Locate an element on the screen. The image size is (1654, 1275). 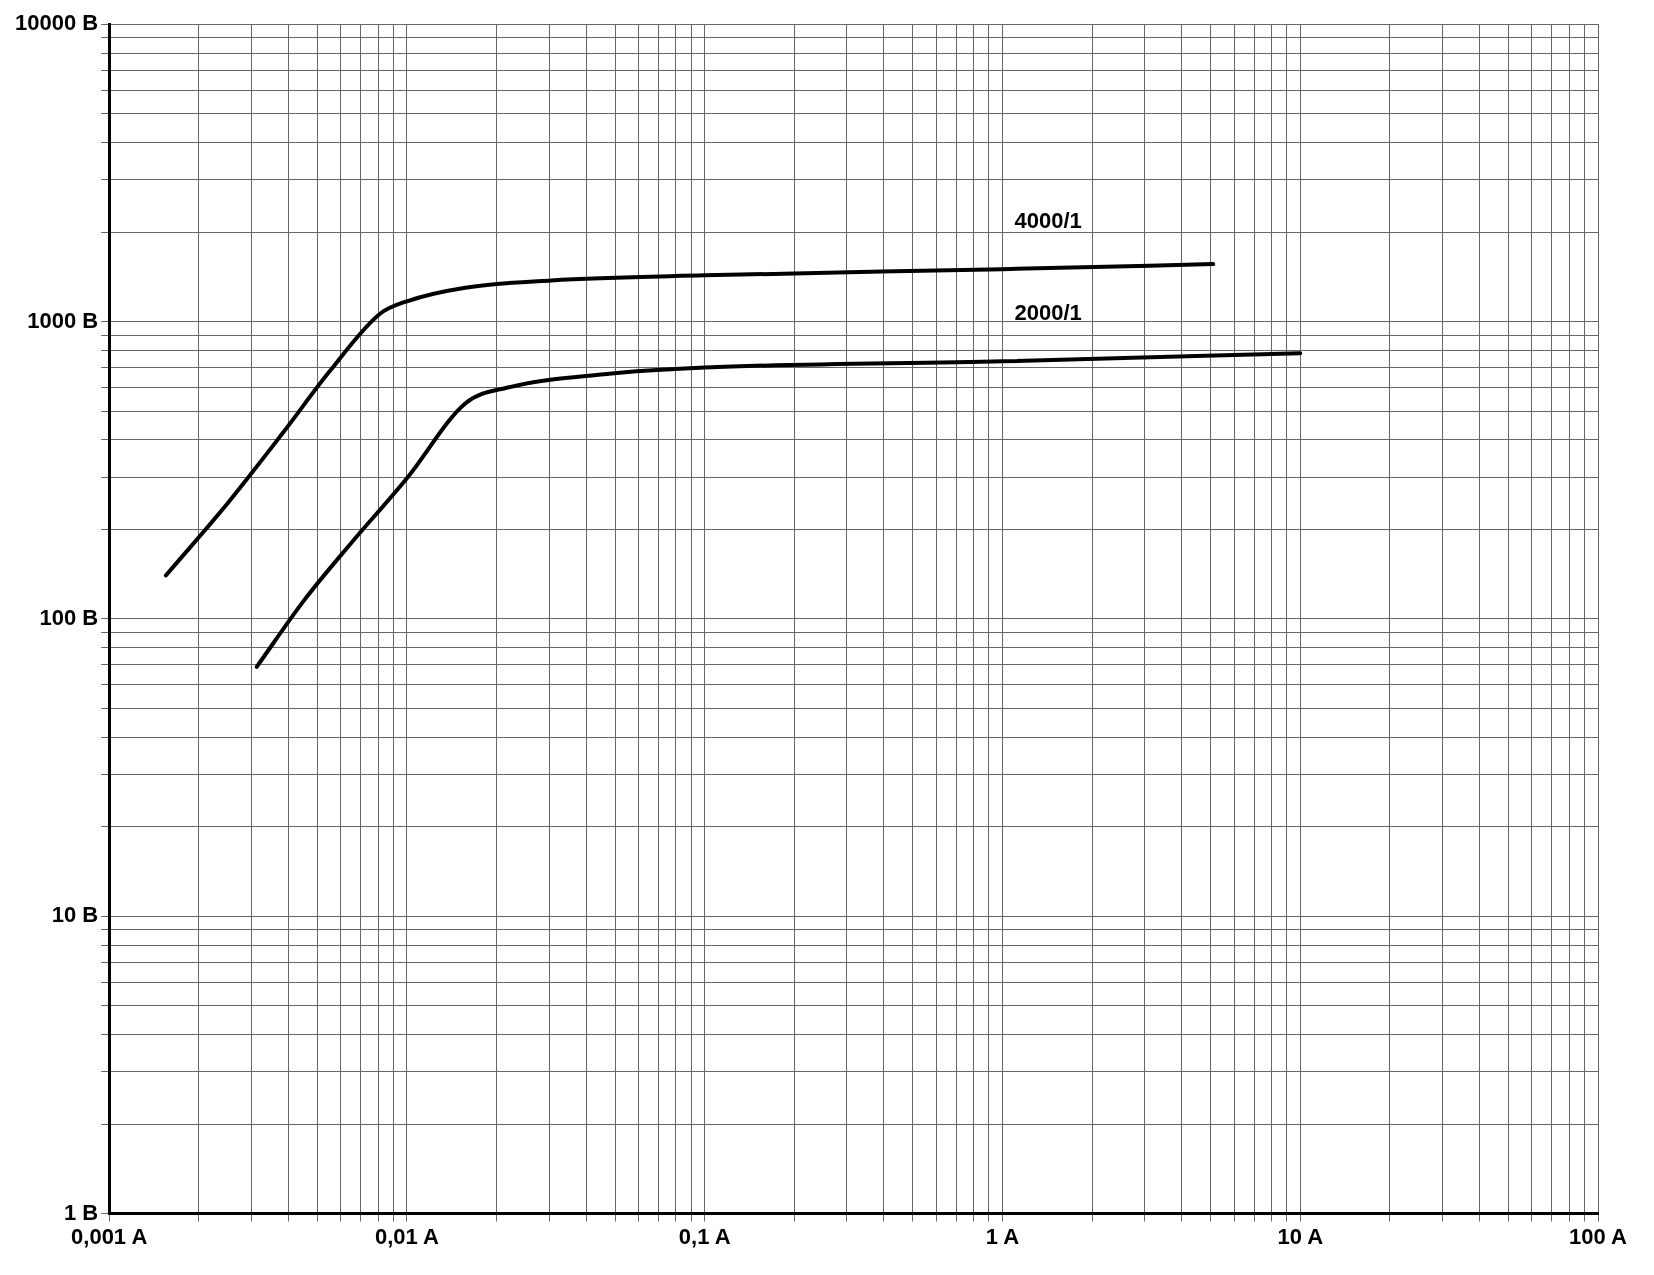
series-label: 4000/1 is located at coordinates (1048, 221).